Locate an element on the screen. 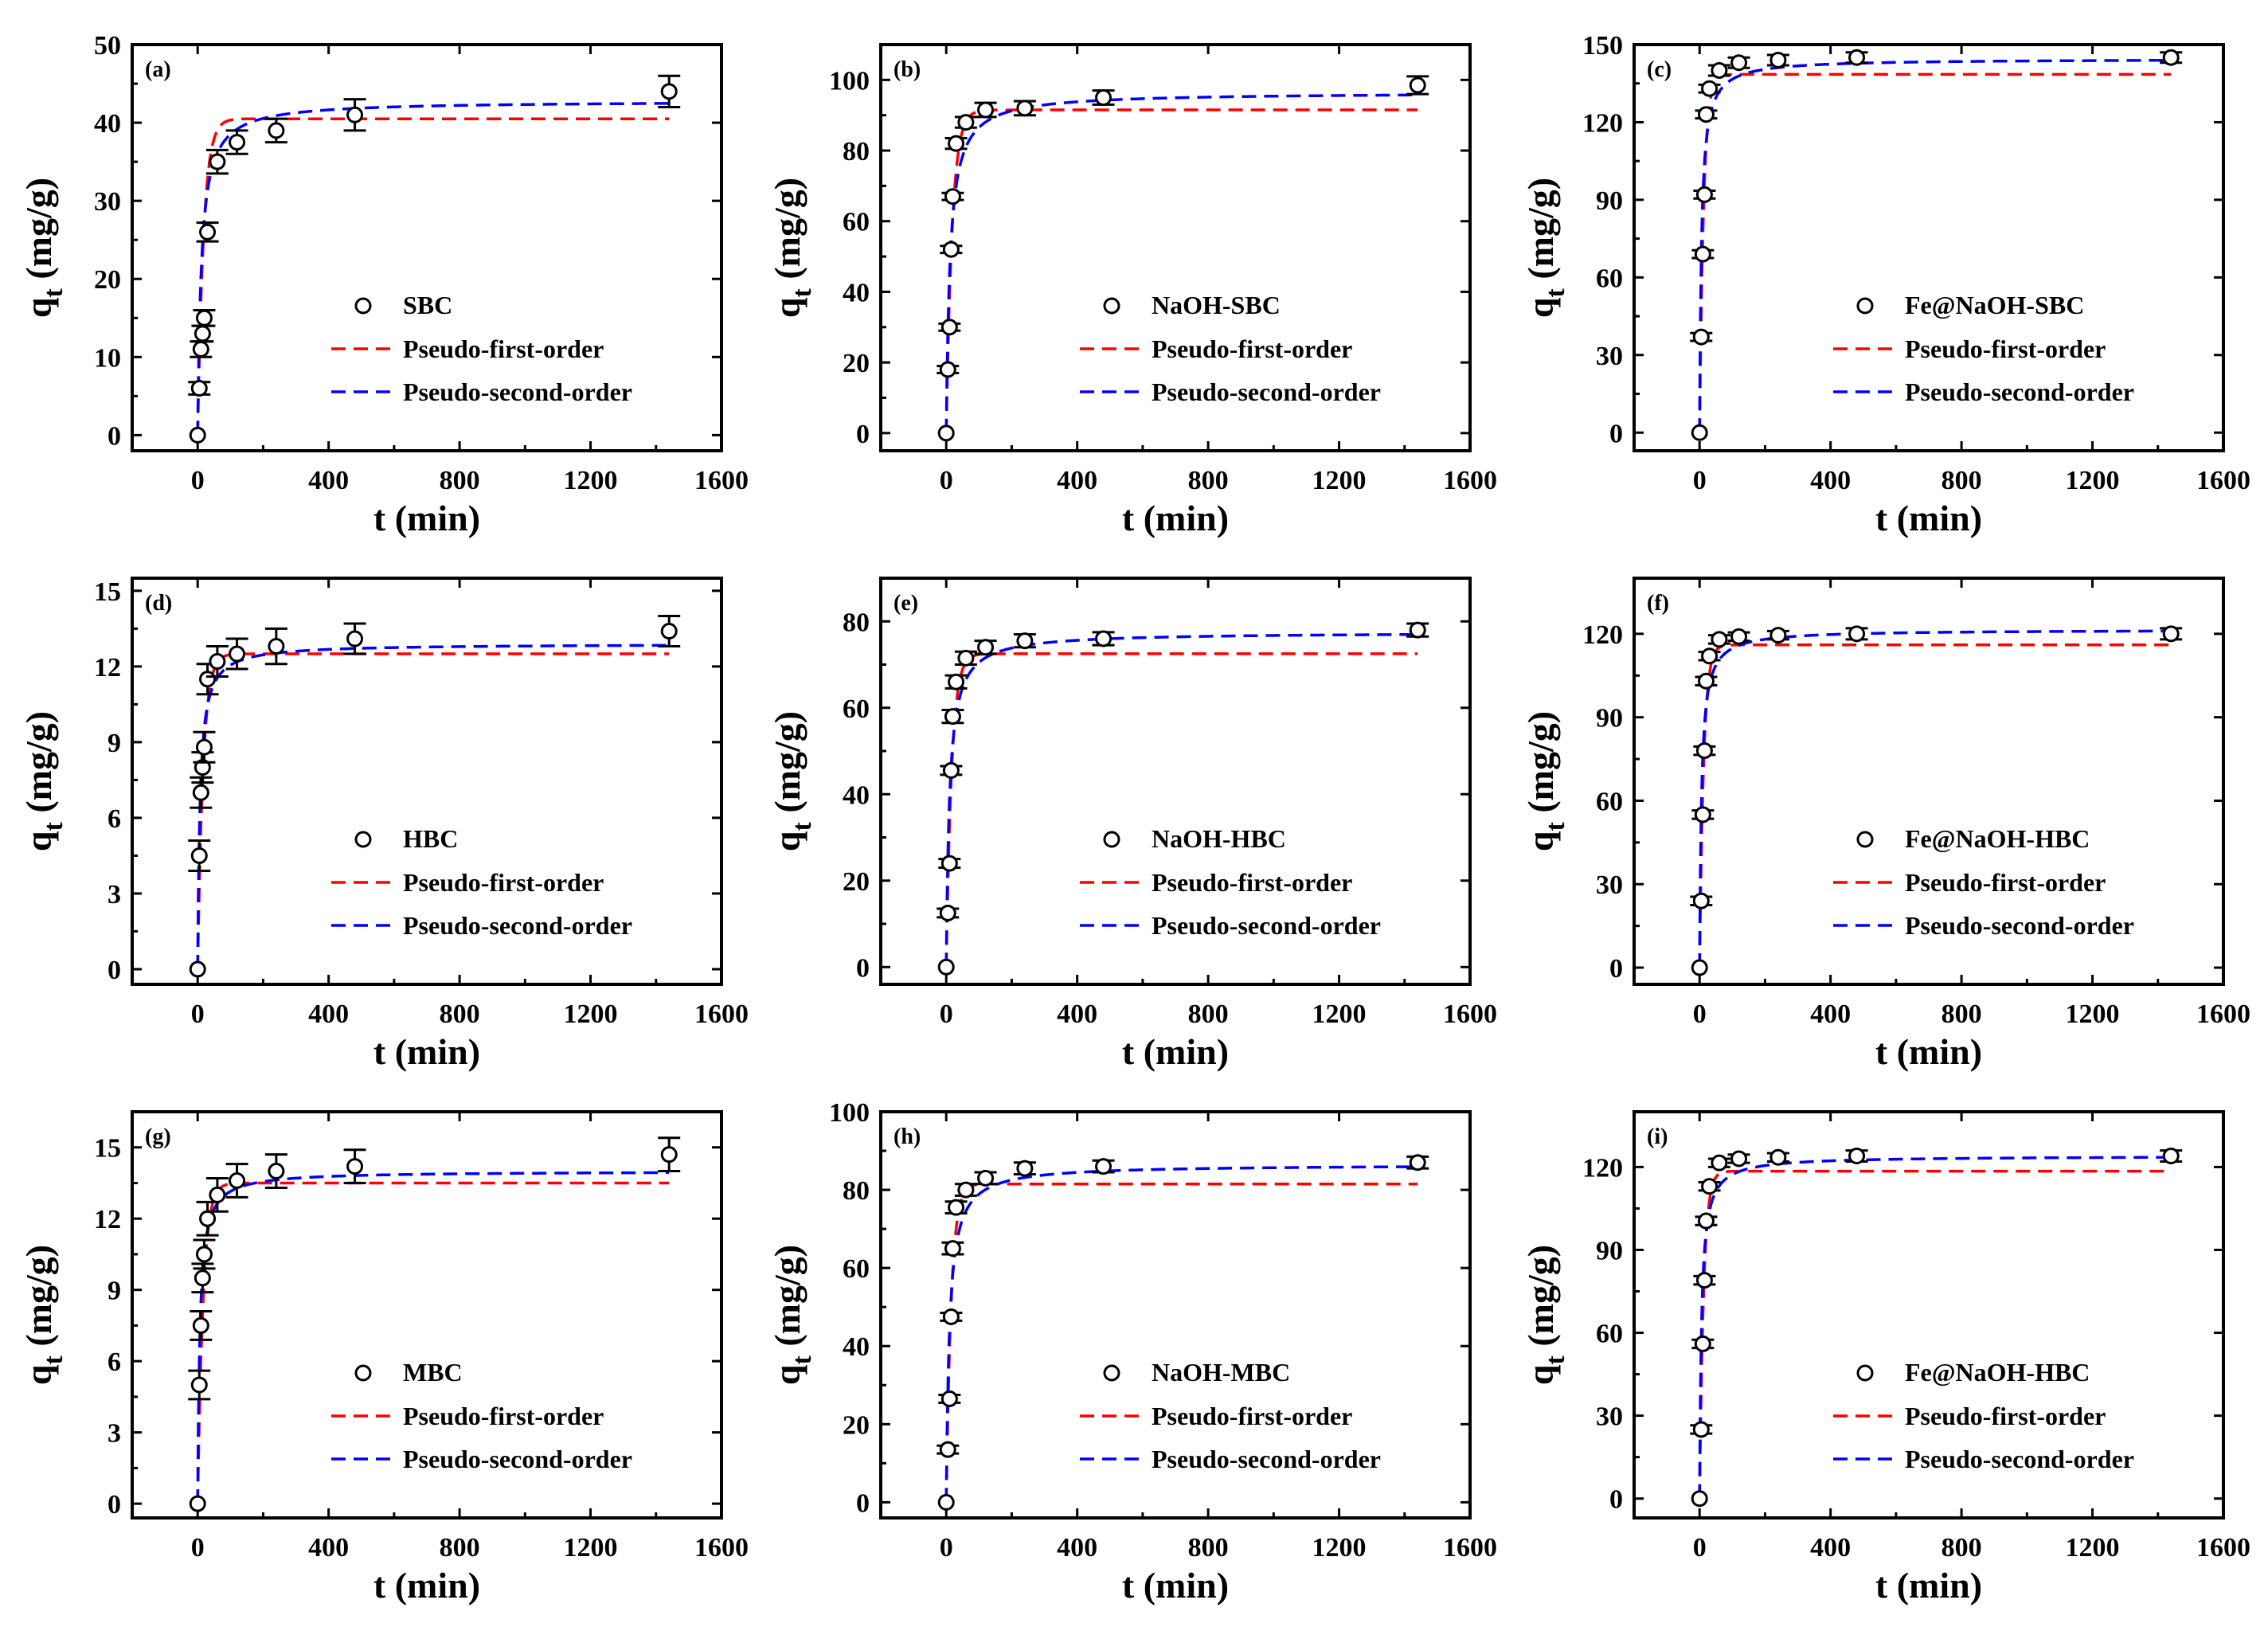 The height and width of the screenshot is (1631, 2268). y-tick-label: 6 is located at coordinates (114, 819).